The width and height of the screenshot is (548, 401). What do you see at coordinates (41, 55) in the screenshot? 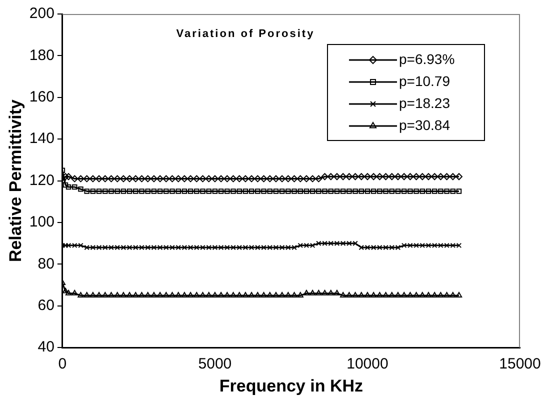
I see `y-tick-label: 180` at bounding box center [41, 55].